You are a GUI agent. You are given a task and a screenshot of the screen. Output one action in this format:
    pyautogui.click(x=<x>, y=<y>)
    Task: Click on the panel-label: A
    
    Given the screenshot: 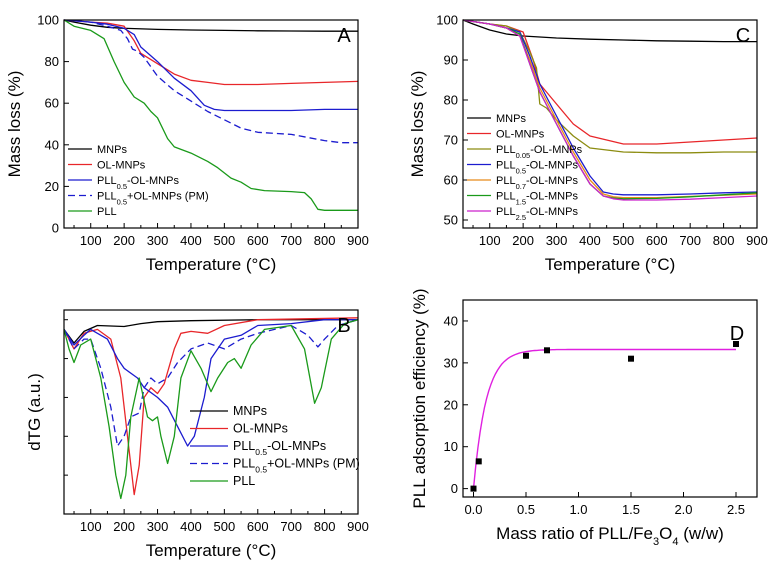 What is the action you would take?
    pyautogui.click(x=344, y=36)
    